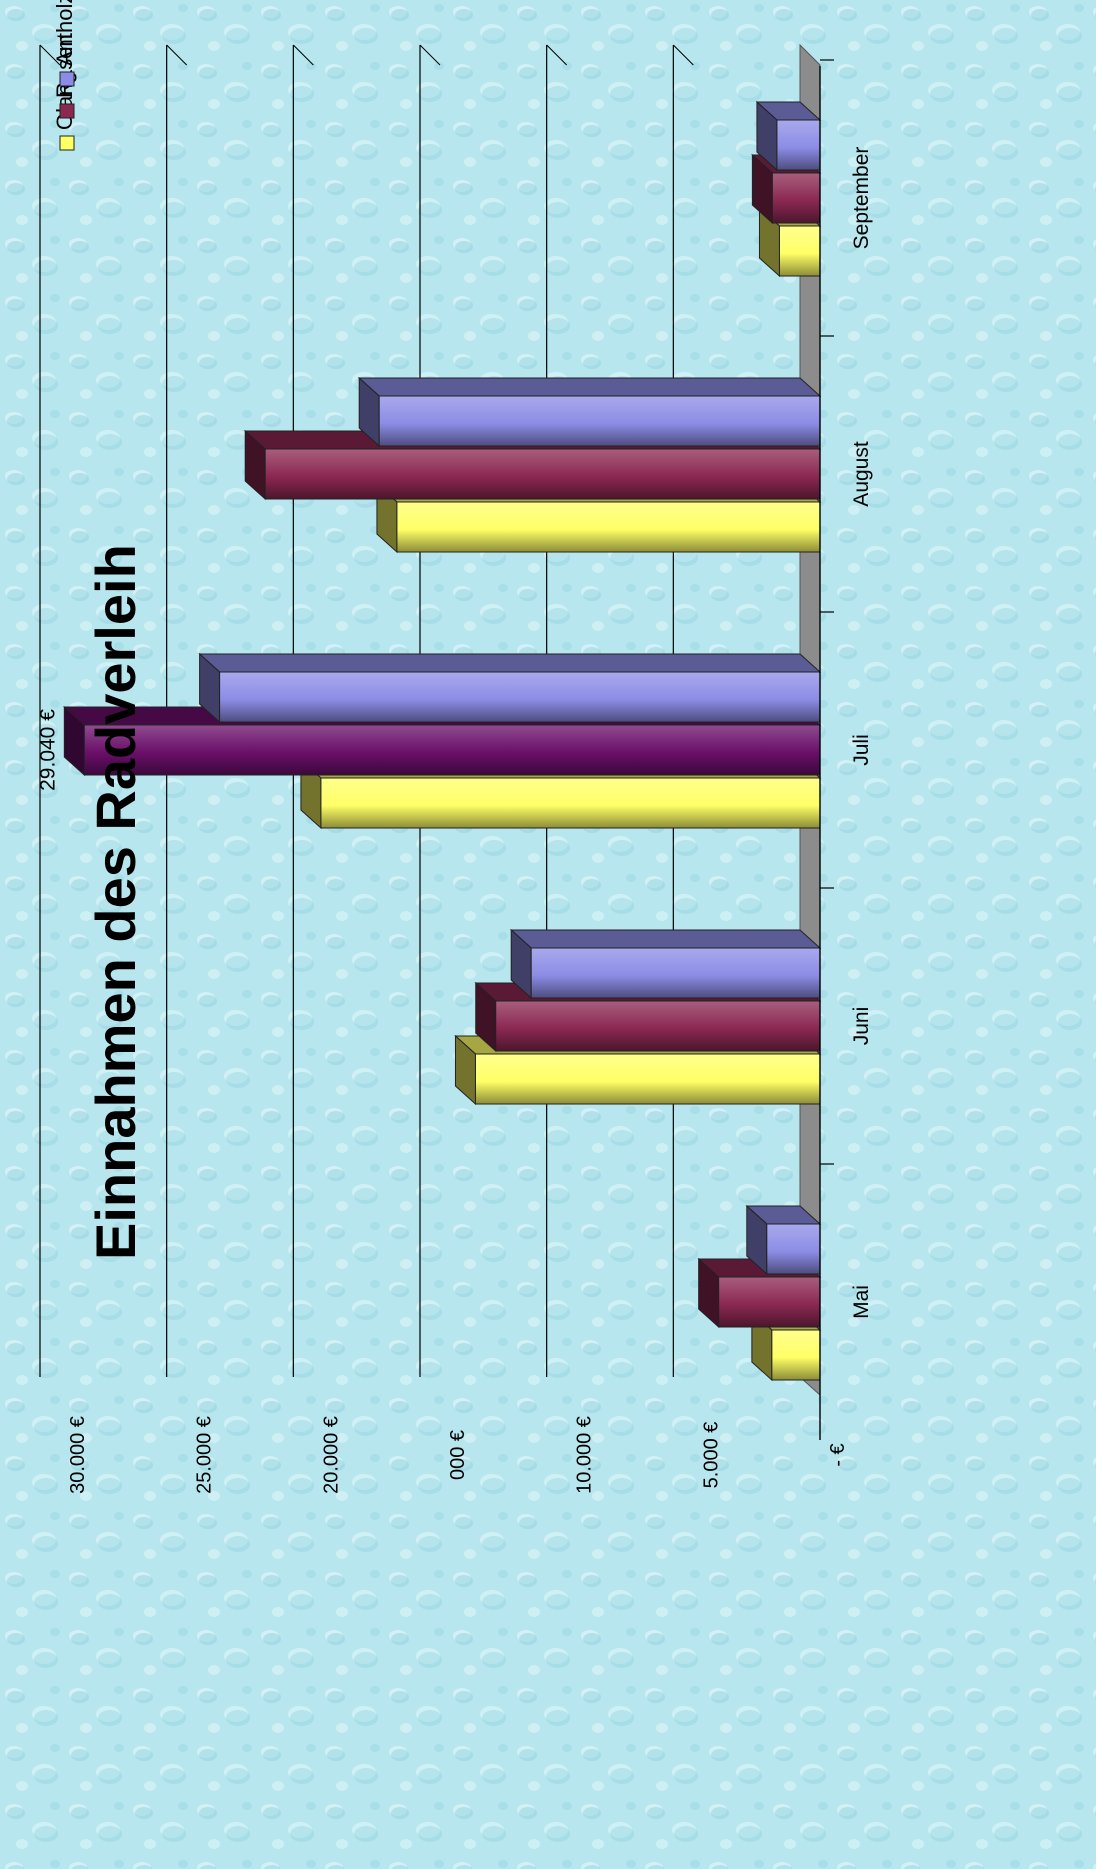 The image size is (1096, 1869). Describe the element at coordinates (452, 750) in the screenshot. I see `bar-rasen-juli` at that location.